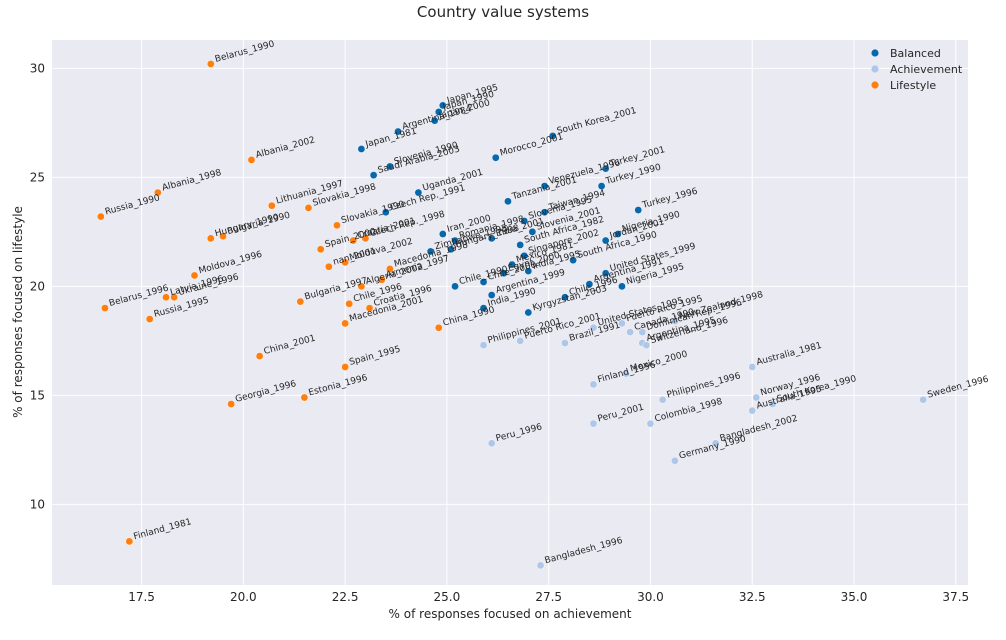  I want to click on legend-label: Balanced, so click(915, 53).